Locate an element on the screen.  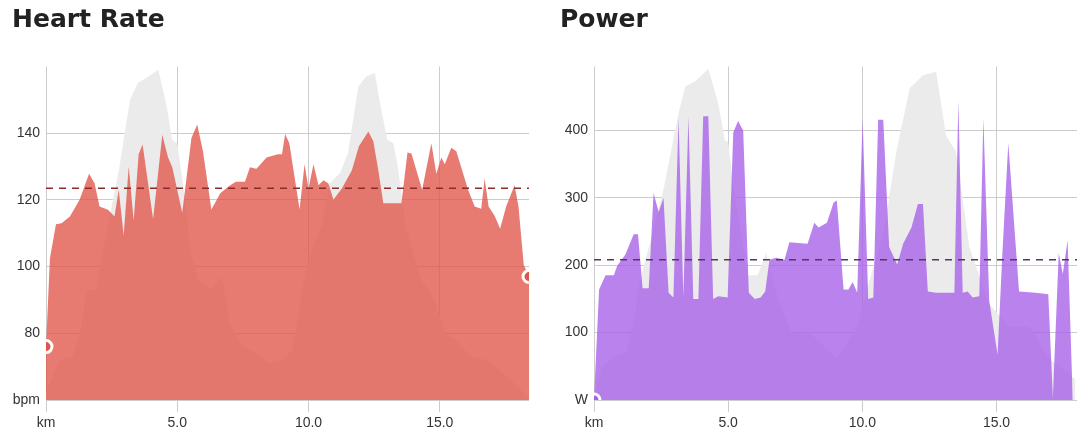
y-tick-label: 120 is located at coordinates (28, 198).